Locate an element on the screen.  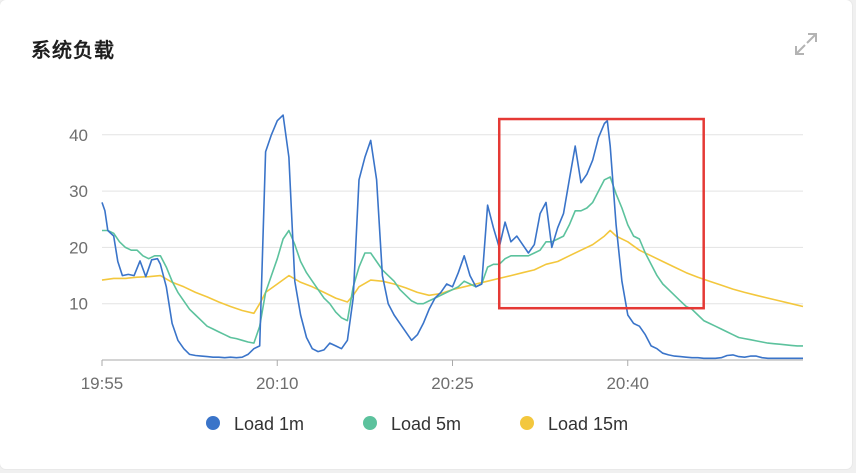
x-tick-label: 20:25 is located at coordinates (452, 383).